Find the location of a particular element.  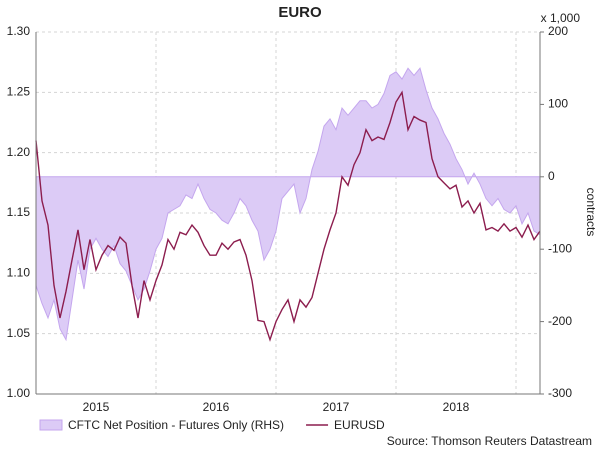

y-tick-label: 1.15 is located at coordinates (19, 212).